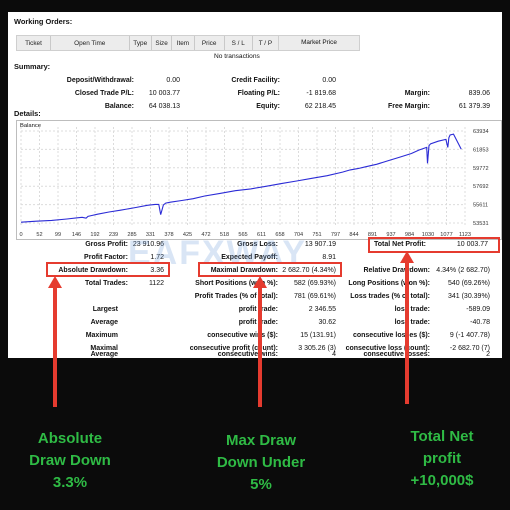 The height and width of the screenshot is (510, 510). I want to click on long-positions-value: 540 (69.26%), so click(468, 283).